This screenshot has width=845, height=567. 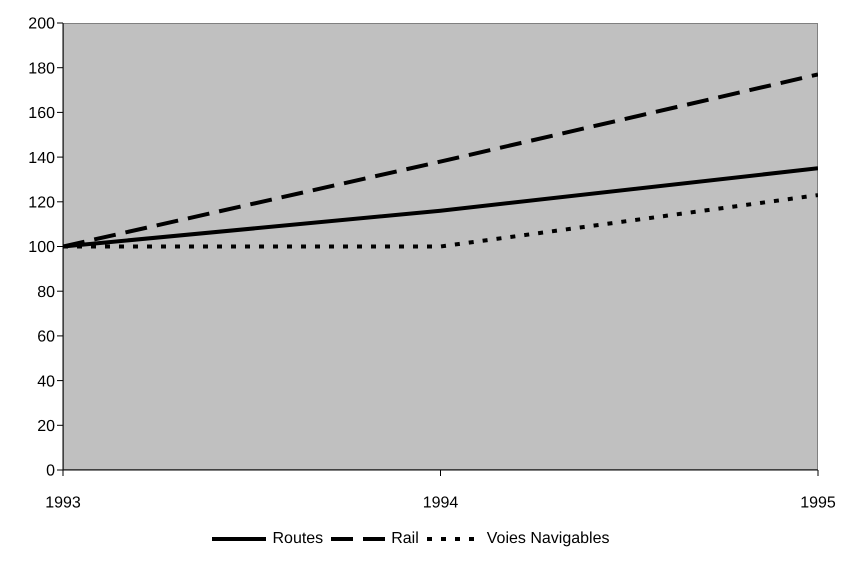 What do you see at coordinates (298, 539) in the screenshot?
I see `legend-label: Routes` at bounding box center [298, 539].